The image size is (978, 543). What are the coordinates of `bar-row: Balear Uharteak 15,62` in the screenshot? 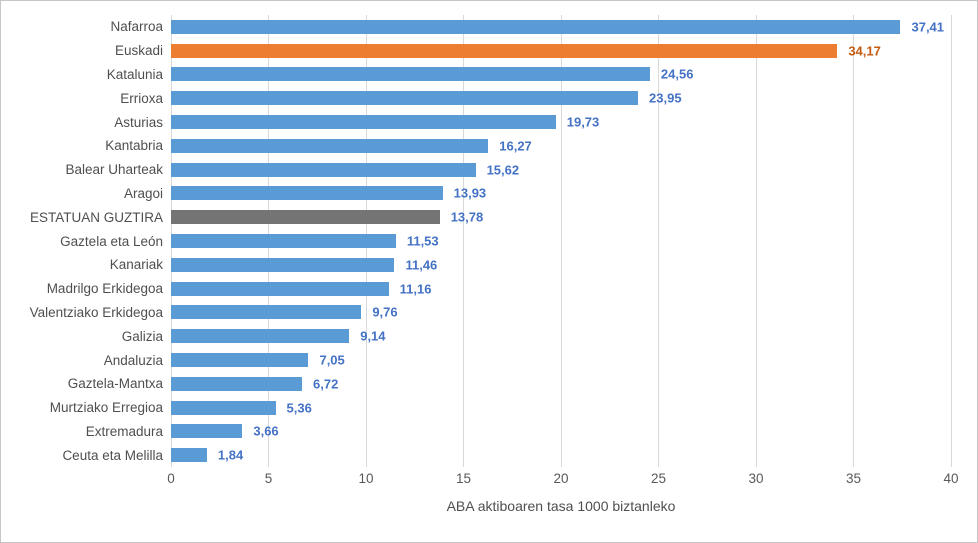 It's located at (476, 170).